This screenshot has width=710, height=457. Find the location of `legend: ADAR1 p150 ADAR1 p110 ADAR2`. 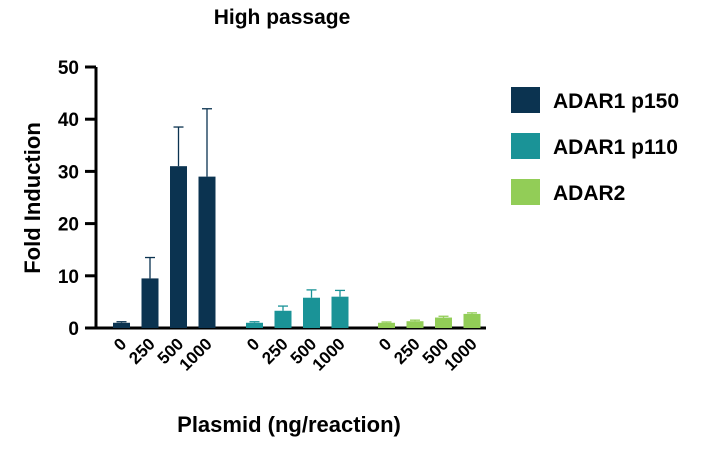

legend: ADAR1 p150 ADAR1 p110 ADAR2 is located at coordinates (595, 146).